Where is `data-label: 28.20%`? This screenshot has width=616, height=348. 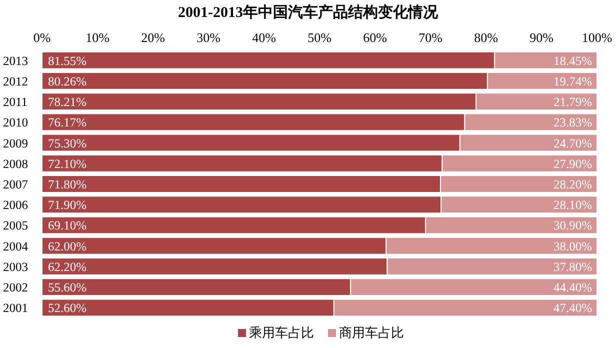 data-label: 28.20% is located at coordinates (572, 185).